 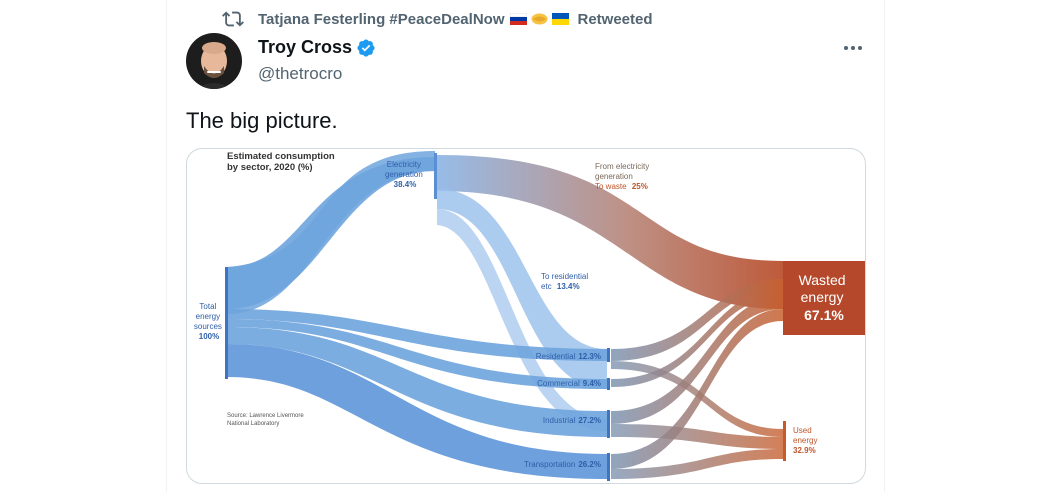 I want to click on flow-transportation-to-waste, so click(x=697, y=389).